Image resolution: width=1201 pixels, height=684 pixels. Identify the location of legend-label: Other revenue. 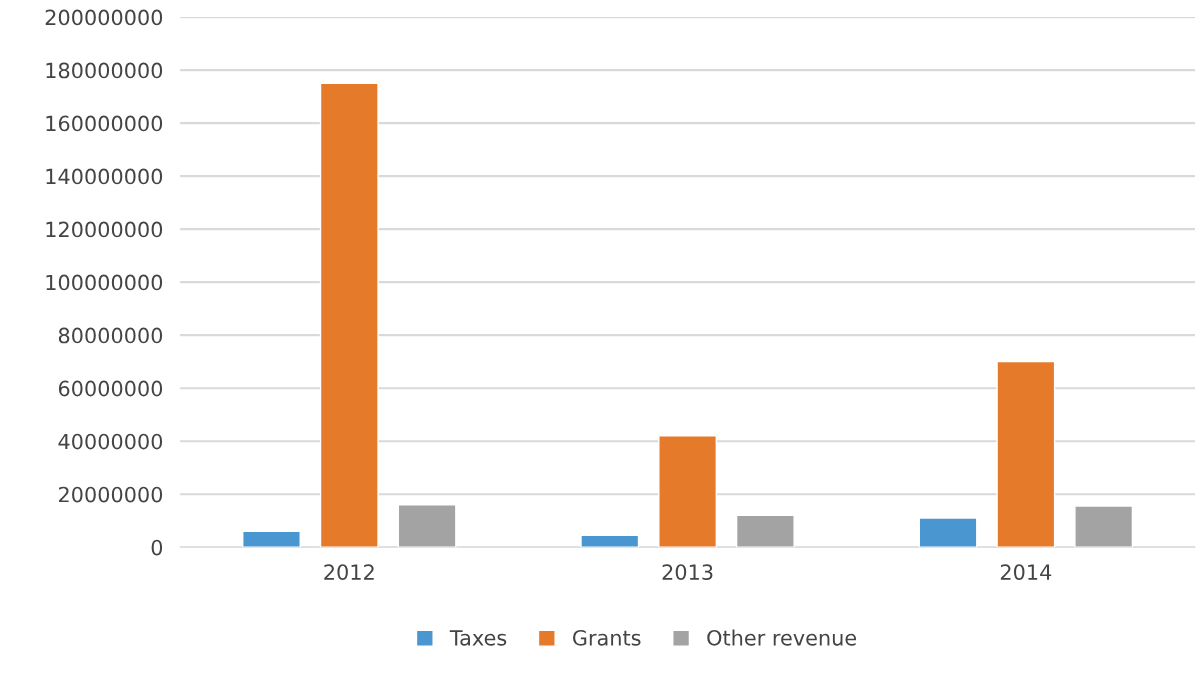
(782, 637).